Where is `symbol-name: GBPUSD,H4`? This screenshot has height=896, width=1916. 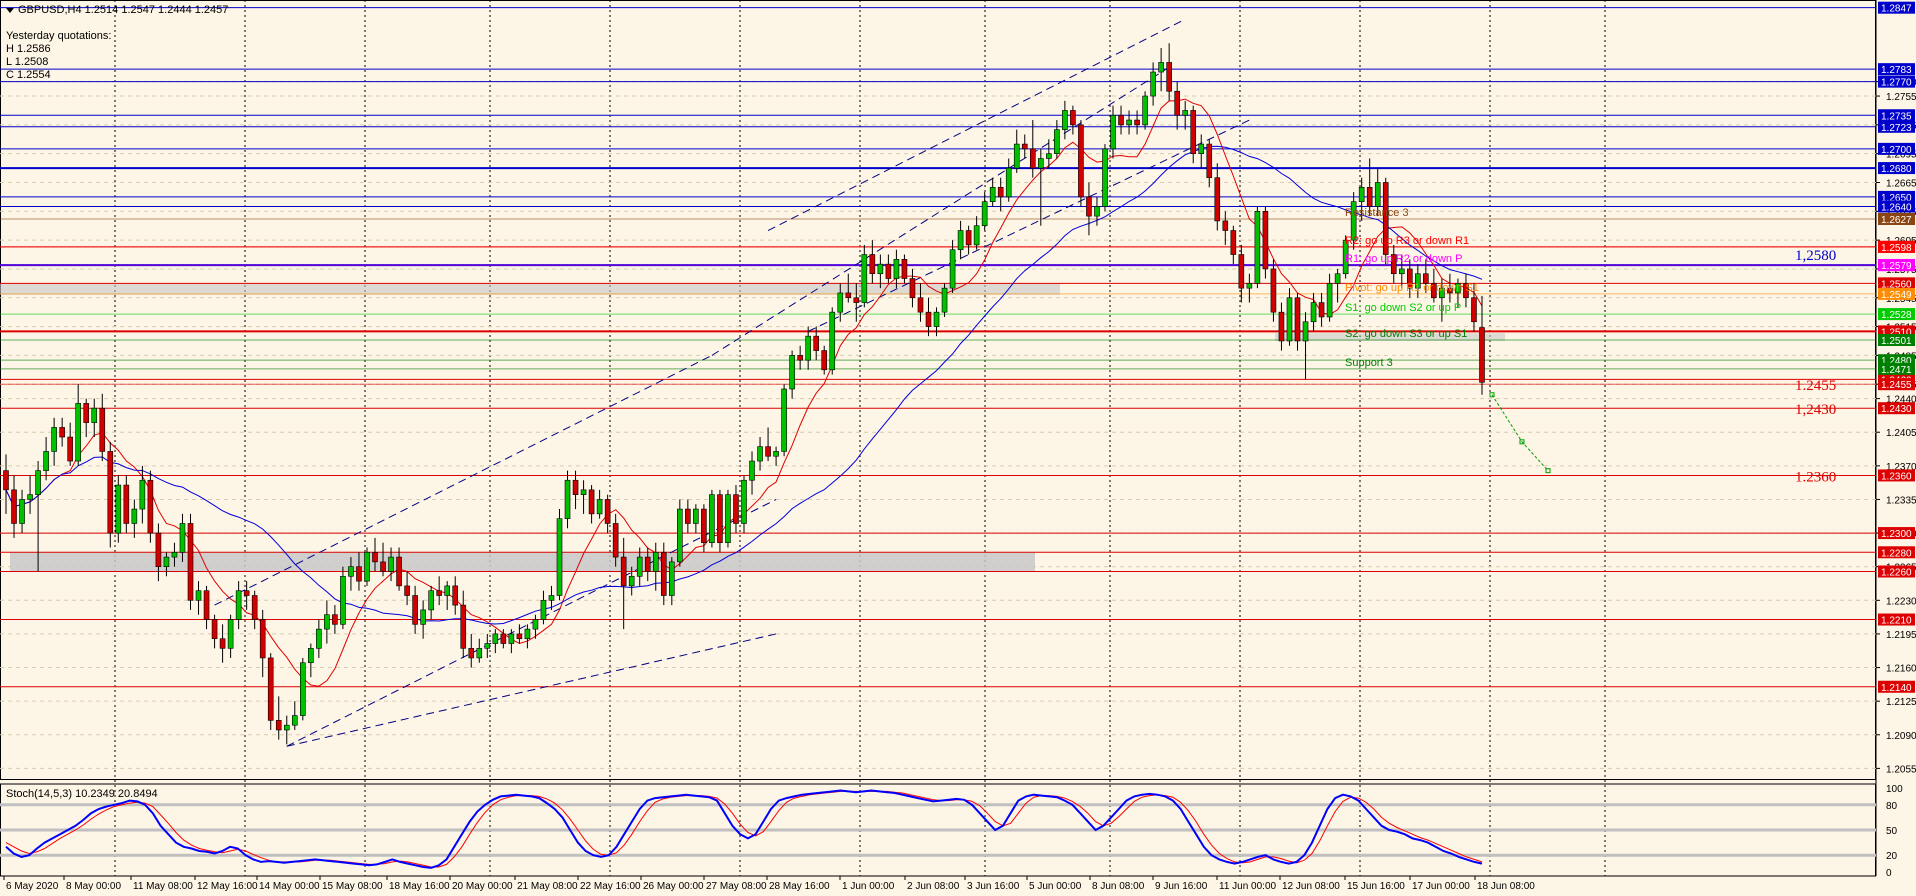 symbol-name: GBPUSD,H4 is located at coordinates (50, 10).